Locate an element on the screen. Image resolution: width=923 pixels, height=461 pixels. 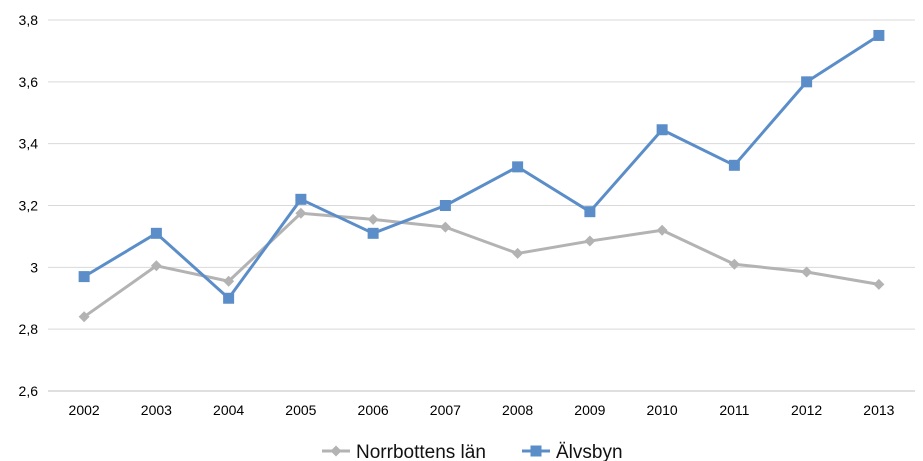
x-tick-label: 2012 is located at coordinates (806, 410).